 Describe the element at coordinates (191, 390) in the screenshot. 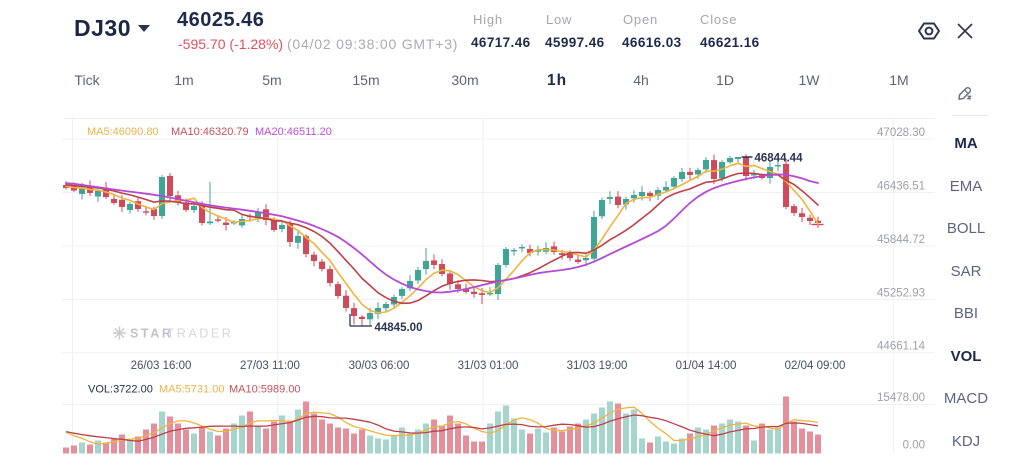

I see `svg-text: MA5:5731.00` at that location.